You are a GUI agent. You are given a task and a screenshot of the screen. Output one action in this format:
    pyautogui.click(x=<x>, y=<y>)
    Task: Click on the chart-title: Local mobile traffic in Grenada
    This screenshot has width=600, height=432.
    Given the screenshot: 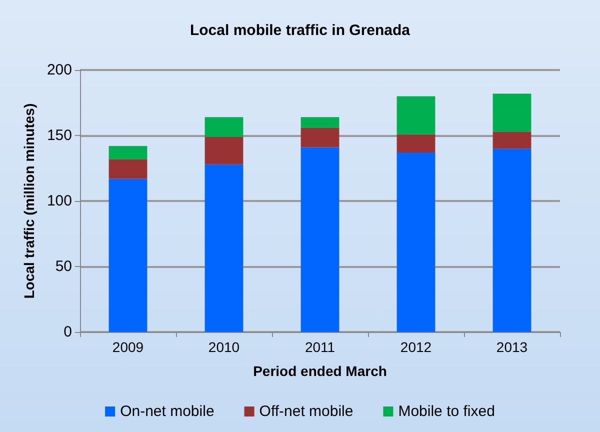 What is the action you would take?
    pyautogui.click(x=300, y=30)
    